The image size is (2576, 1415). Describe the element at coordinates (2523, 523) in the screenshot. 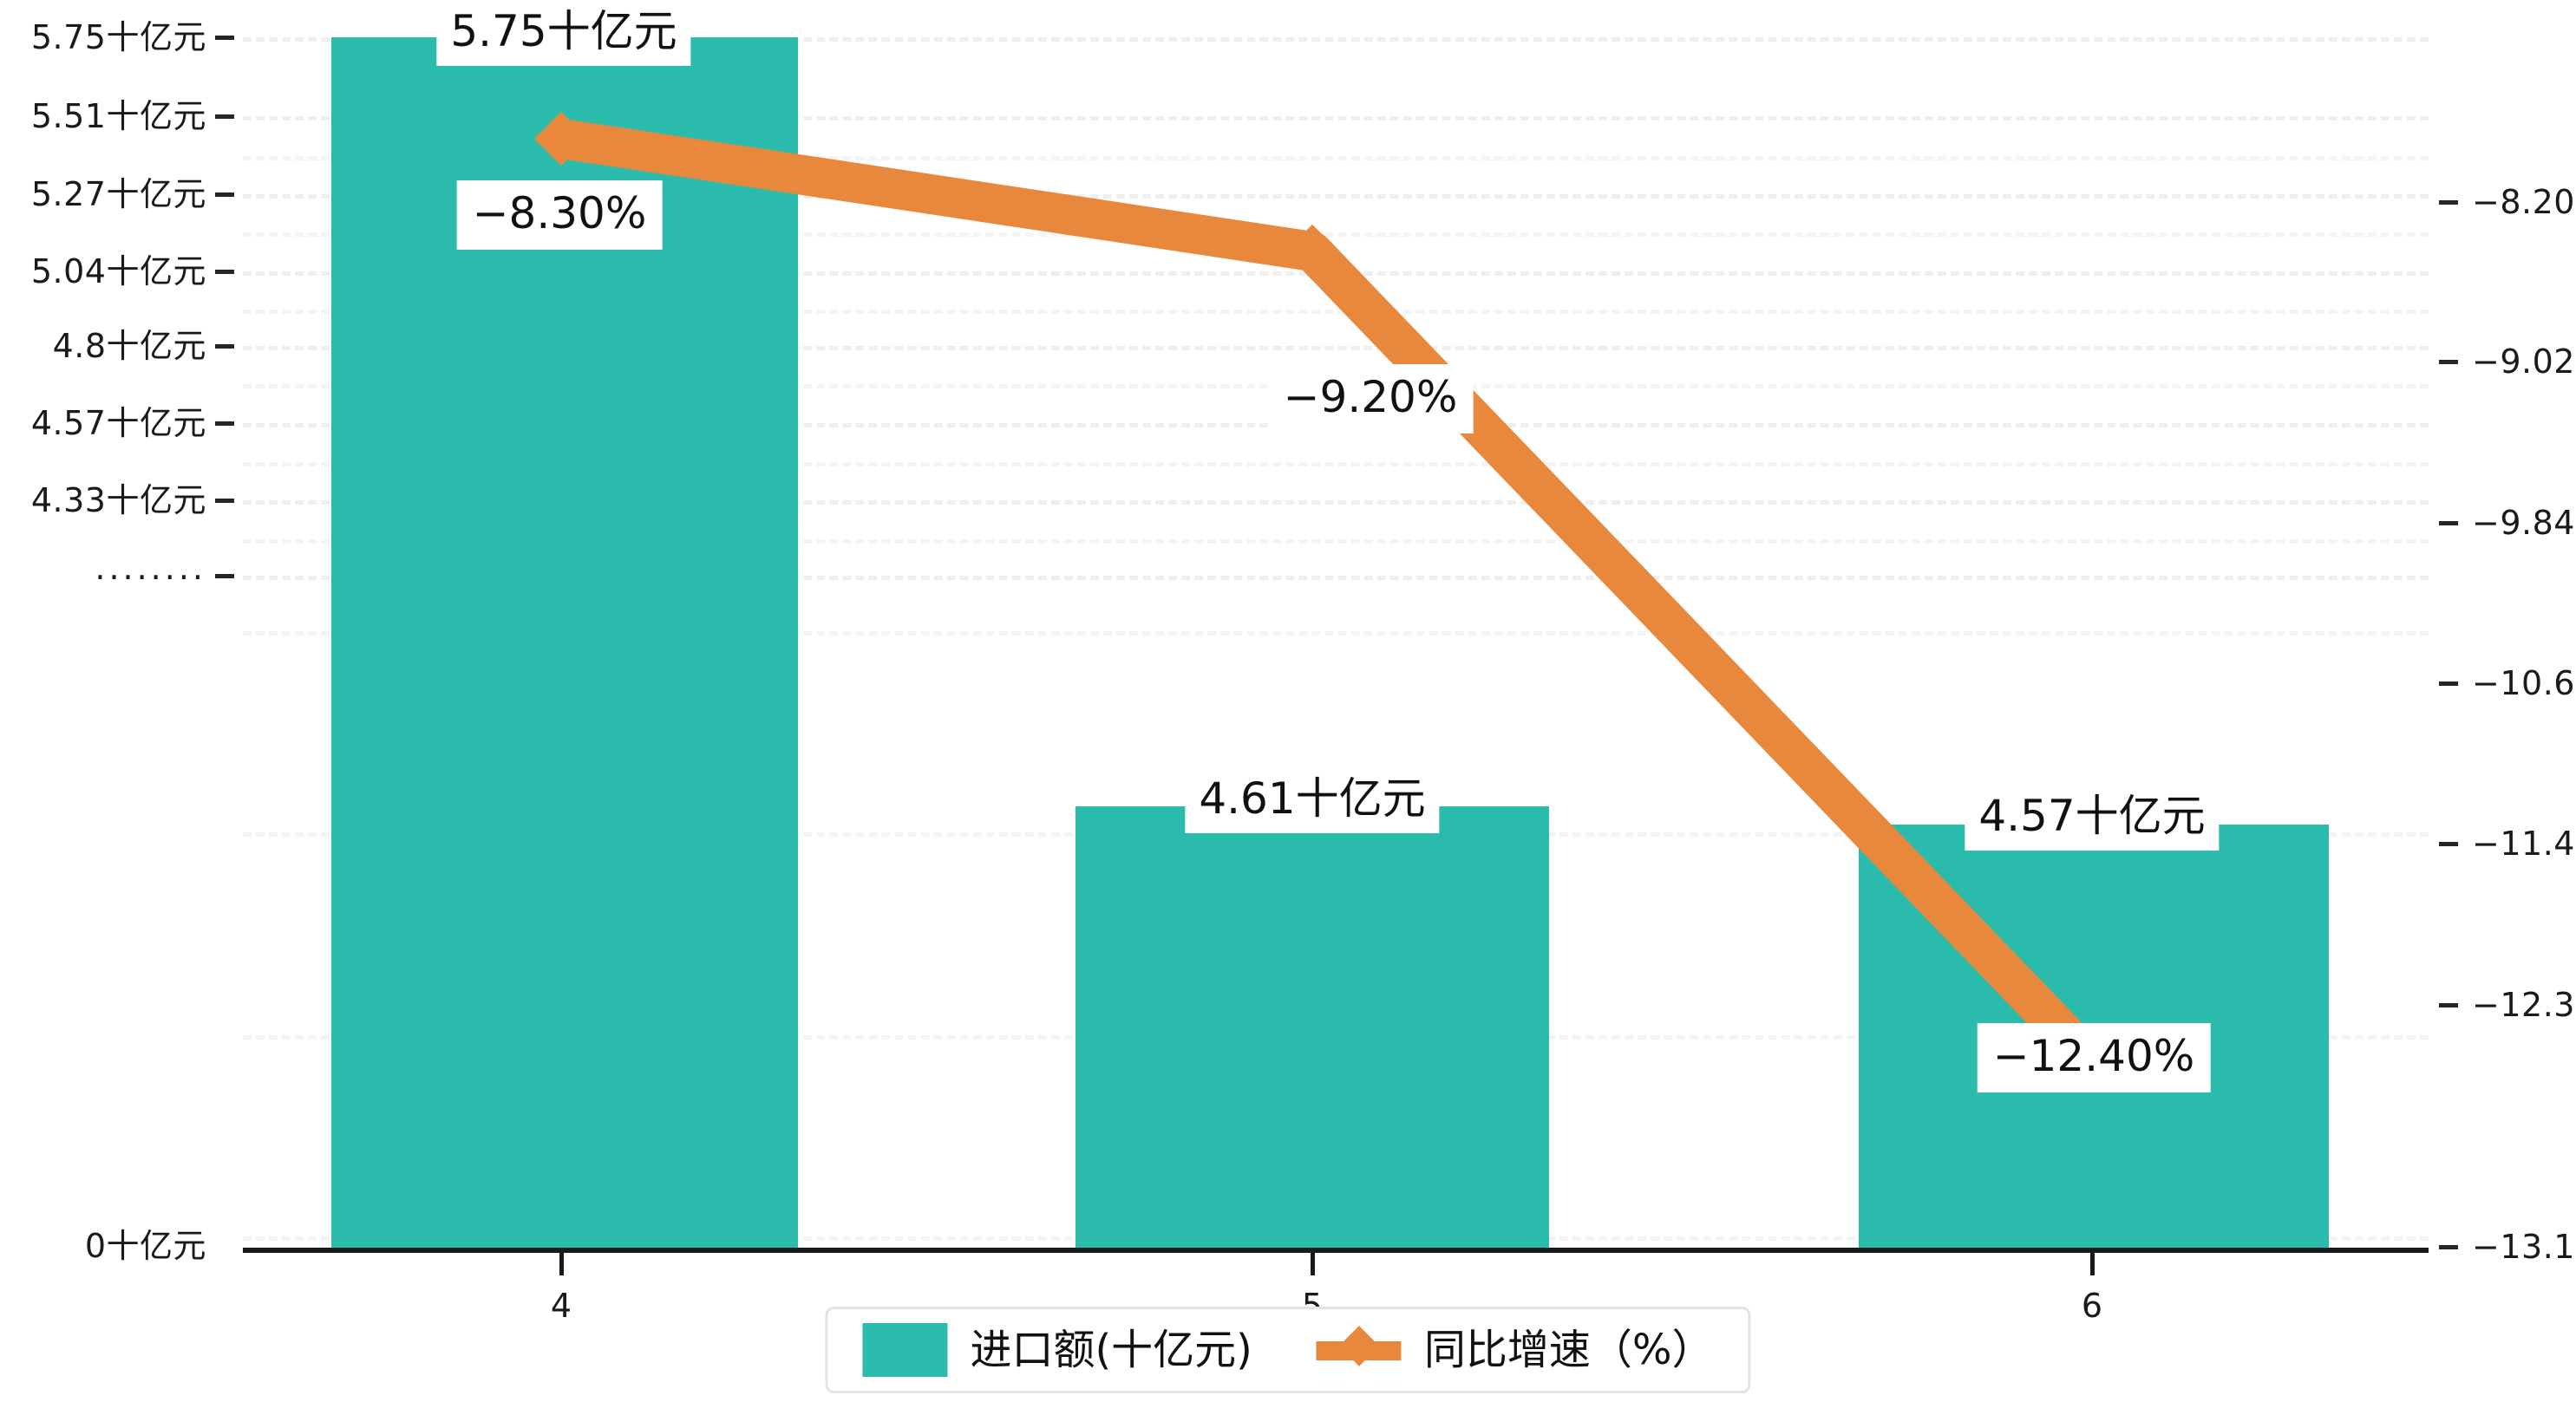

I see `y-axis-label-right-2: −9.84` at that location.